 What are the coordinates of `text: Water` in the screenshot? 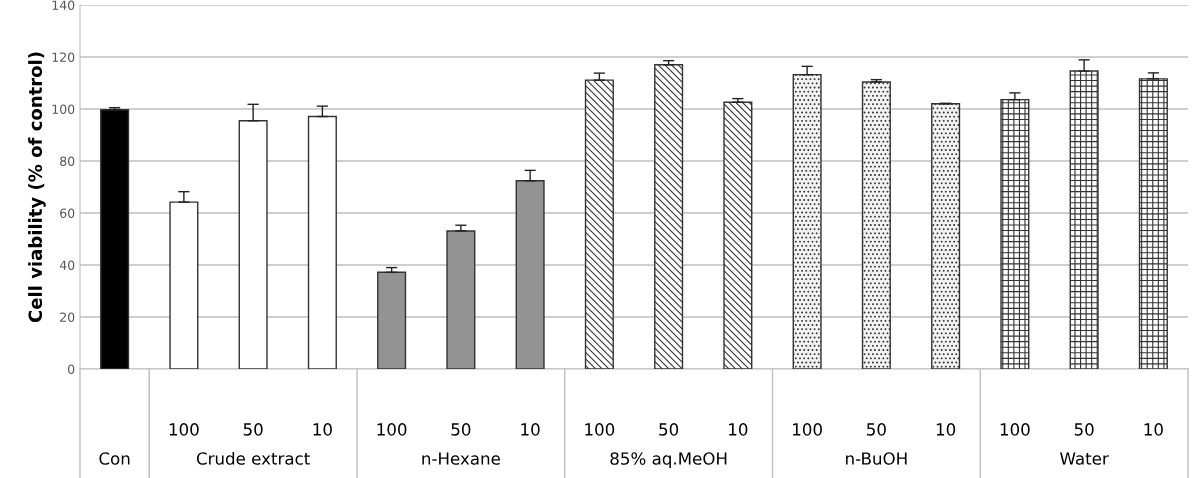 It's located at (1084, 458).